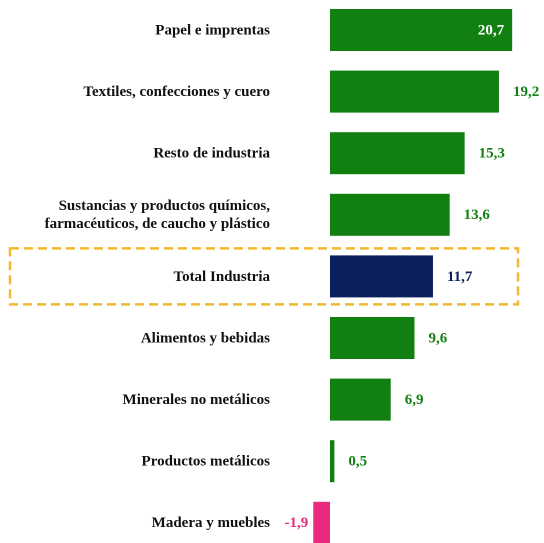 The image size is (544, 543). I want to click on value-label: 6,9, so click(414, 400).